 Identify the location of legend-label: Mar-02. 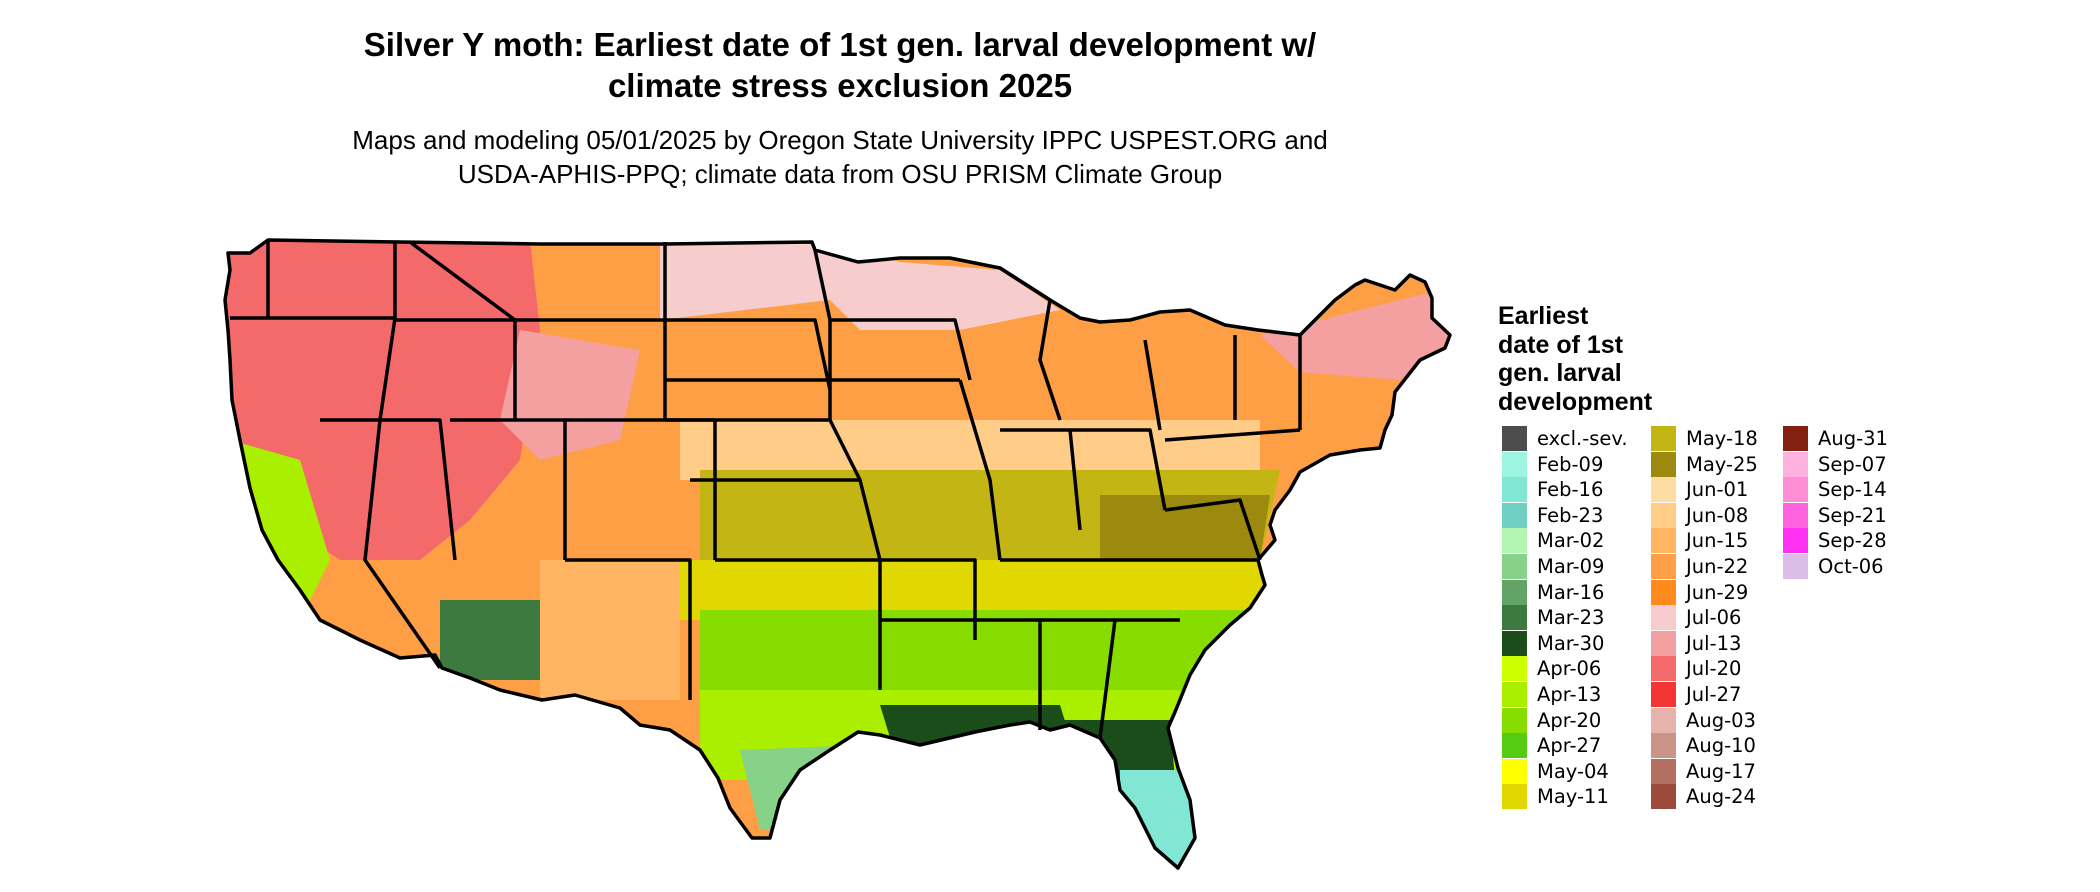
(1571, 541).